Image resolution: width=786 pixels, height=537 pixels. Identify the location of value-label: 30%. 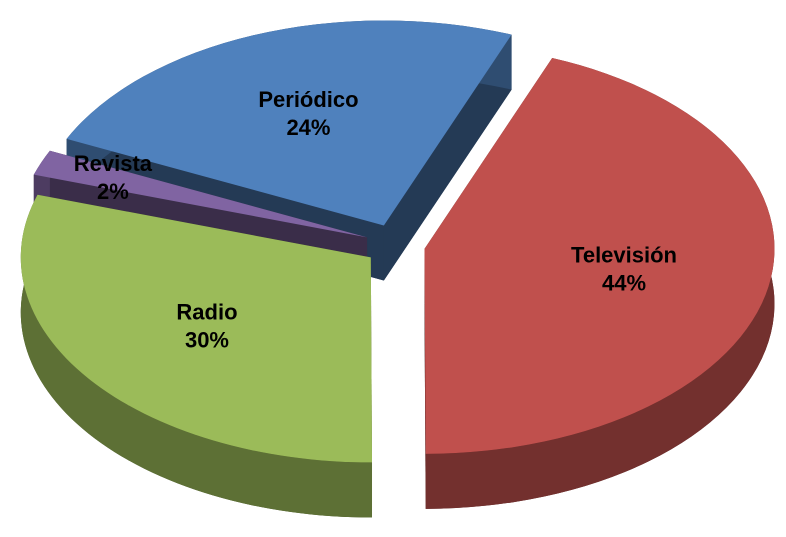
(207, 339).